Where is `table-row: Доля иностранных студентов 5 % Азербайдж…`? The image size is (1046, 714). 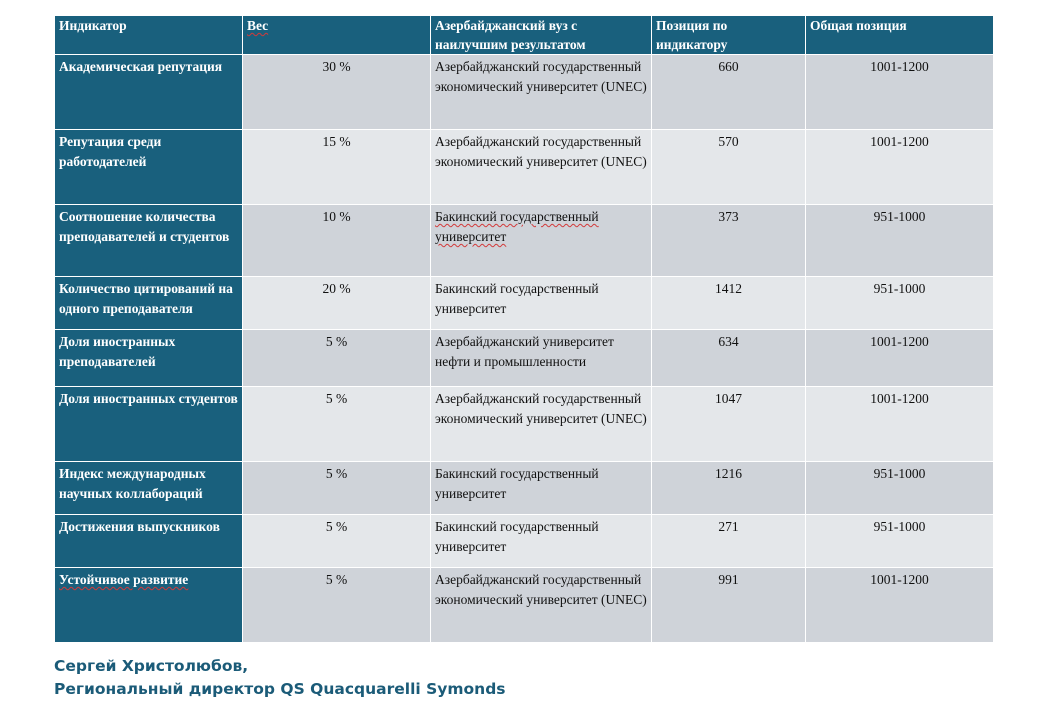
table-row: Доля иностранных студентов 5 % Азербайдж… is located at coordinates (524, 424).